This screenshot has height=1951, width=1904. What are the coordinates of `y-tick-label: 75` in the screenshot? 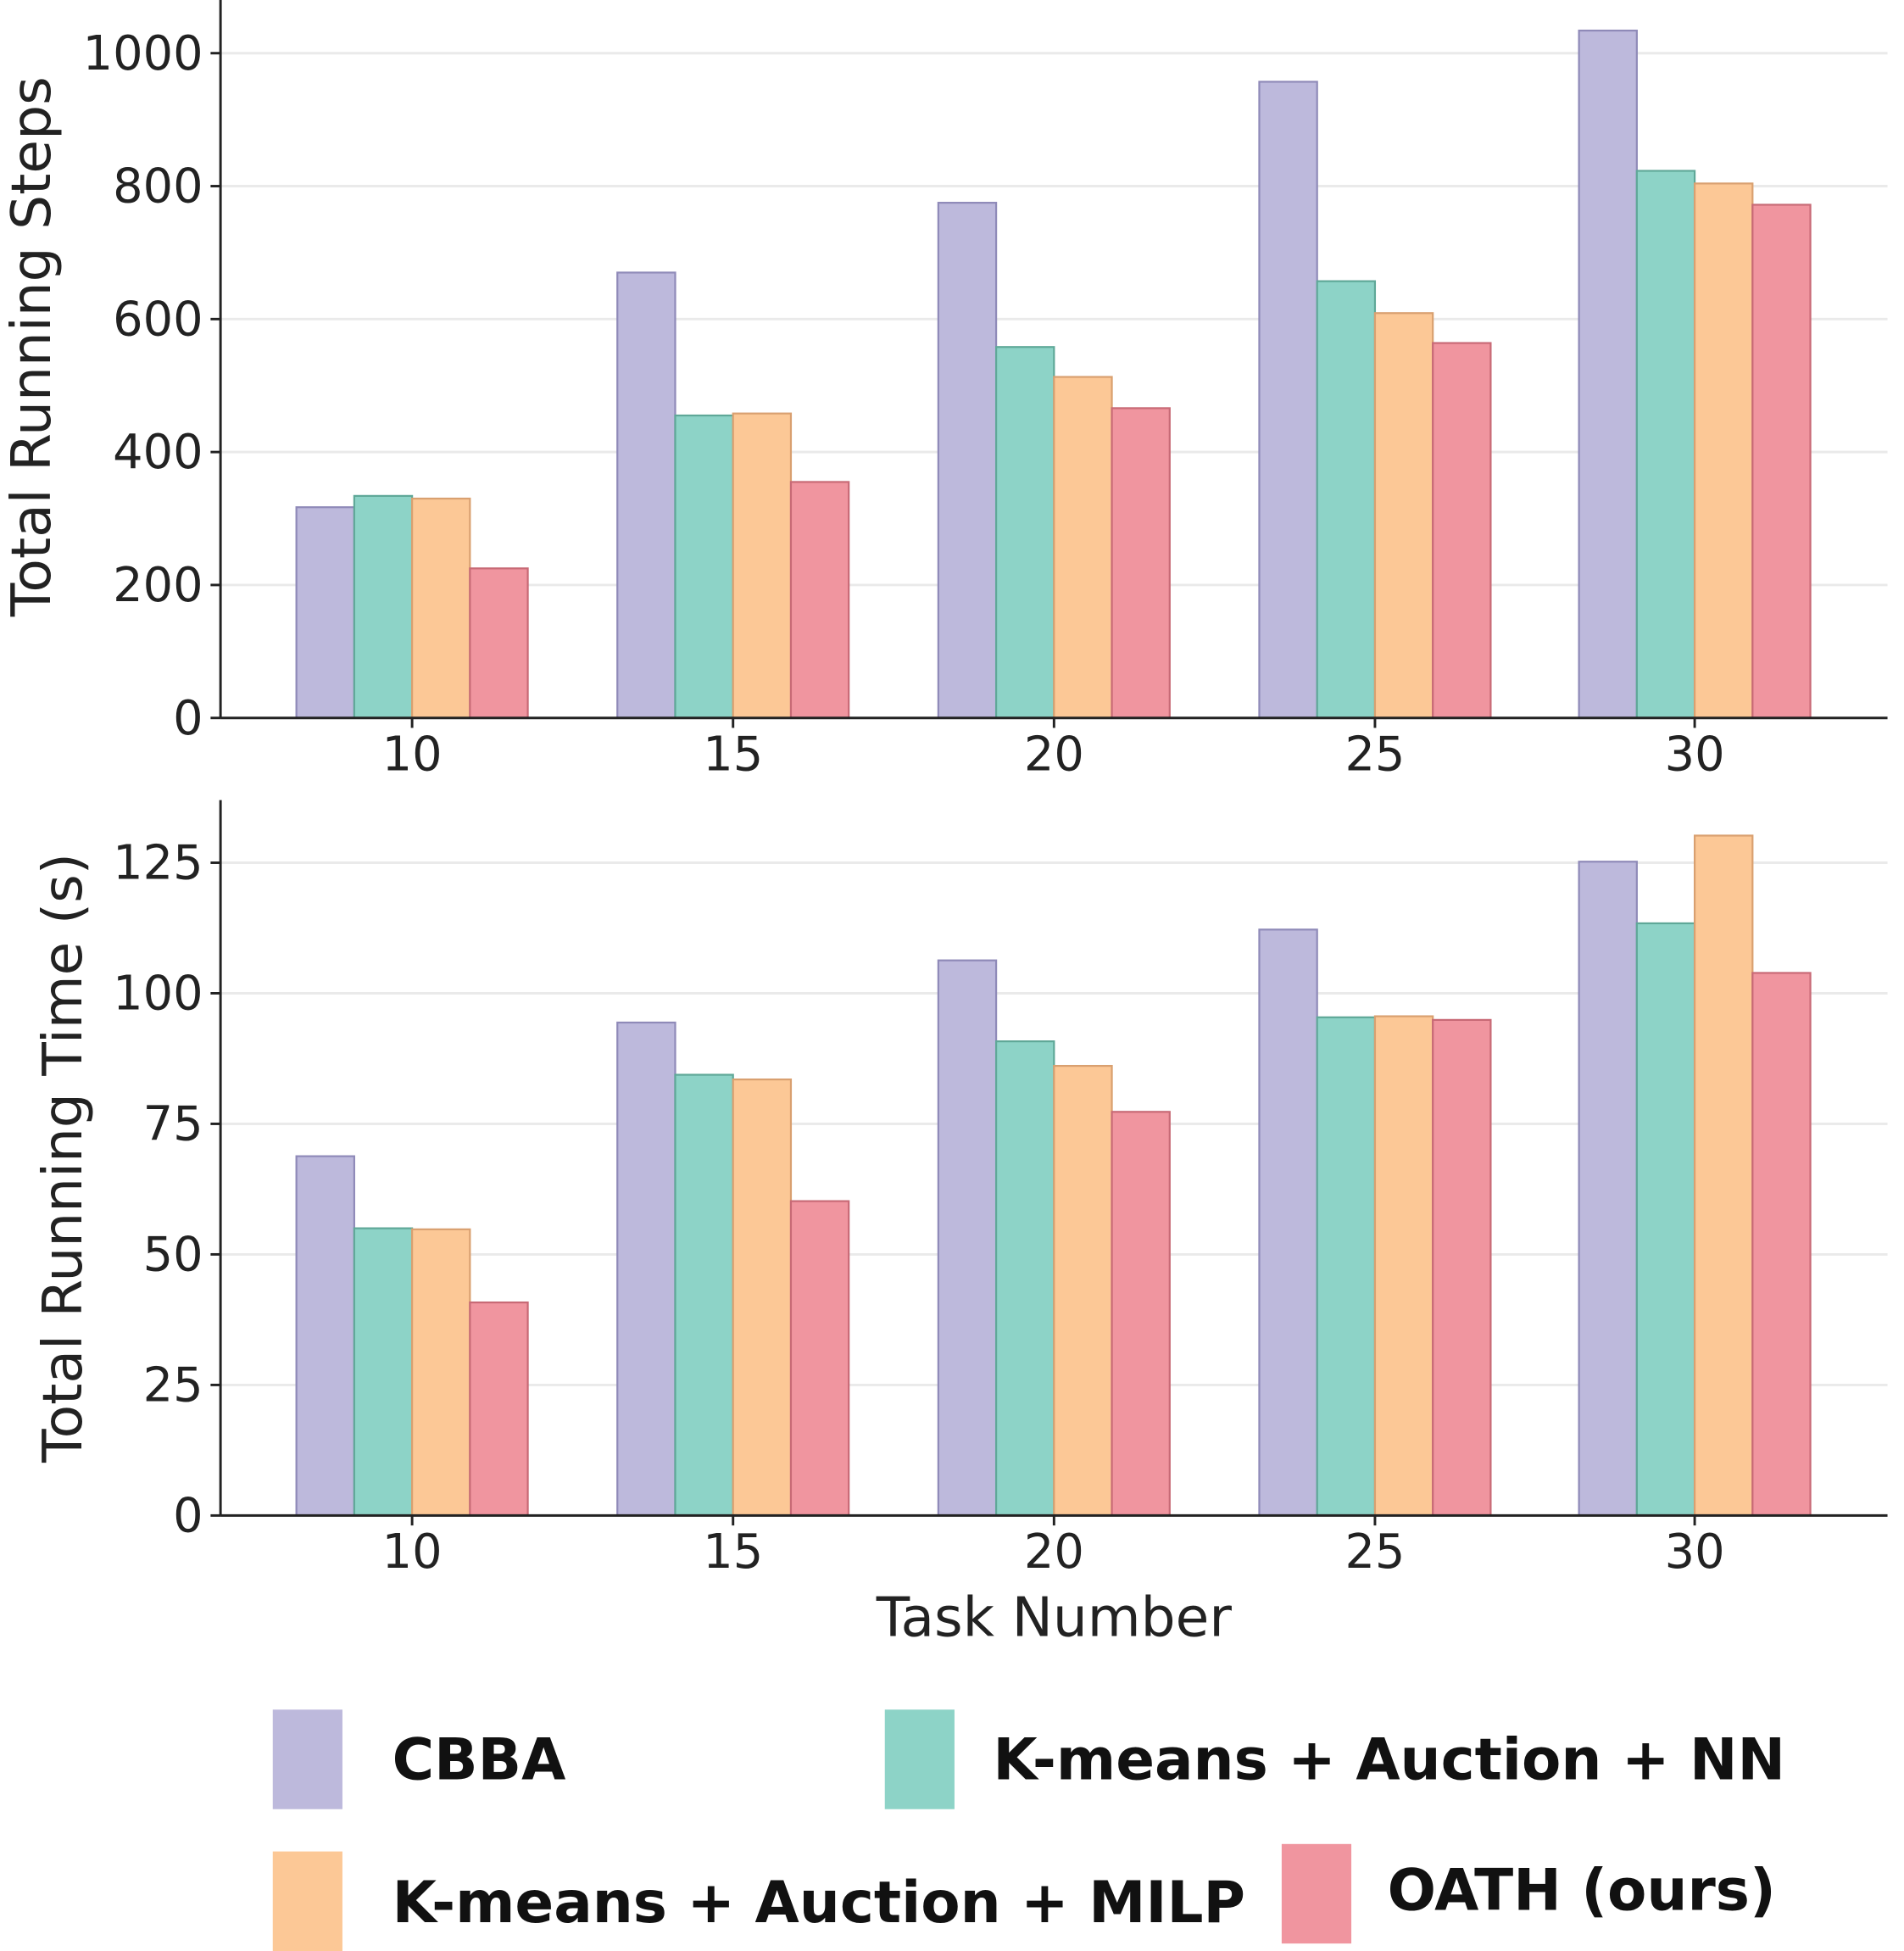 It's located at (173, 1124).